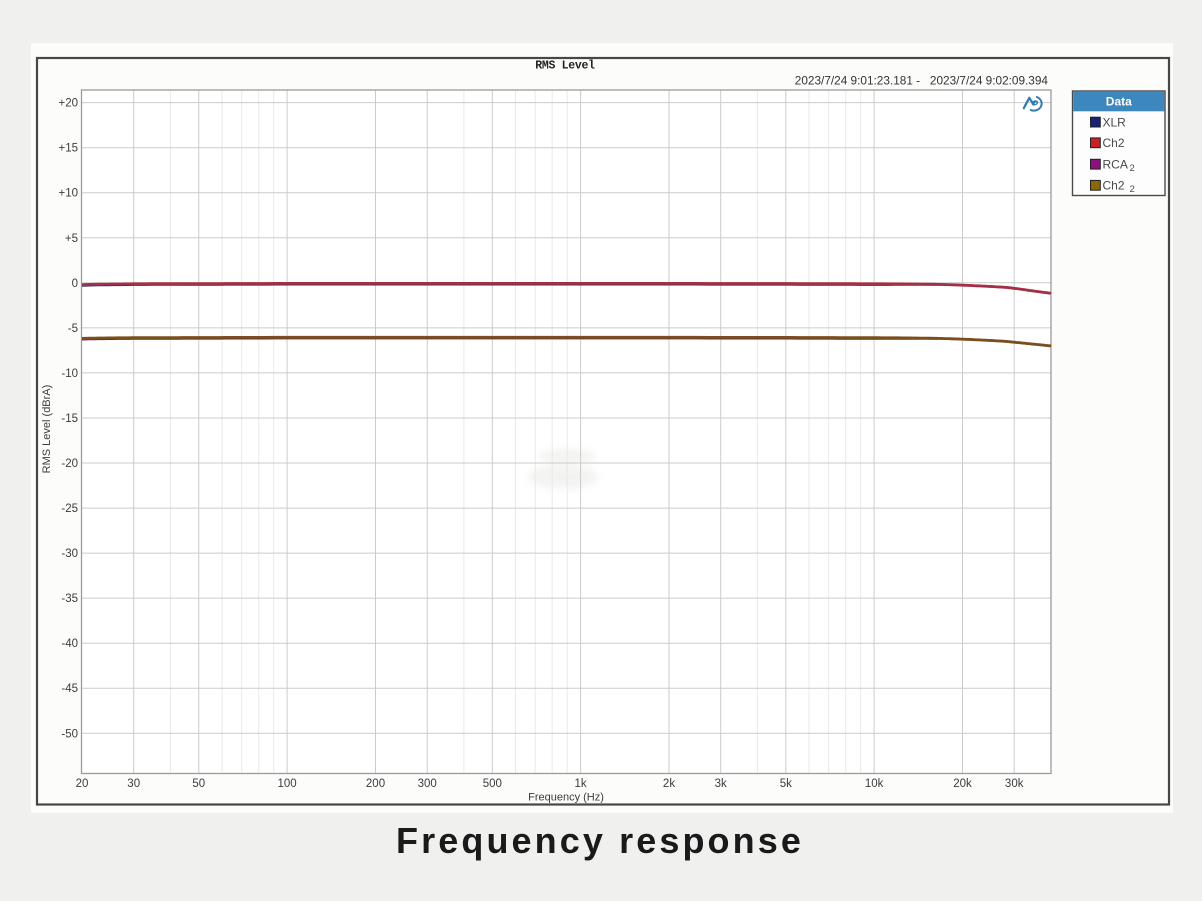 Image resolution: width=1202 pixels, height=901 pixels. Describe the element at coordinates (1119, 102) in the screenshot. I see `svg-text: Data` at that location.